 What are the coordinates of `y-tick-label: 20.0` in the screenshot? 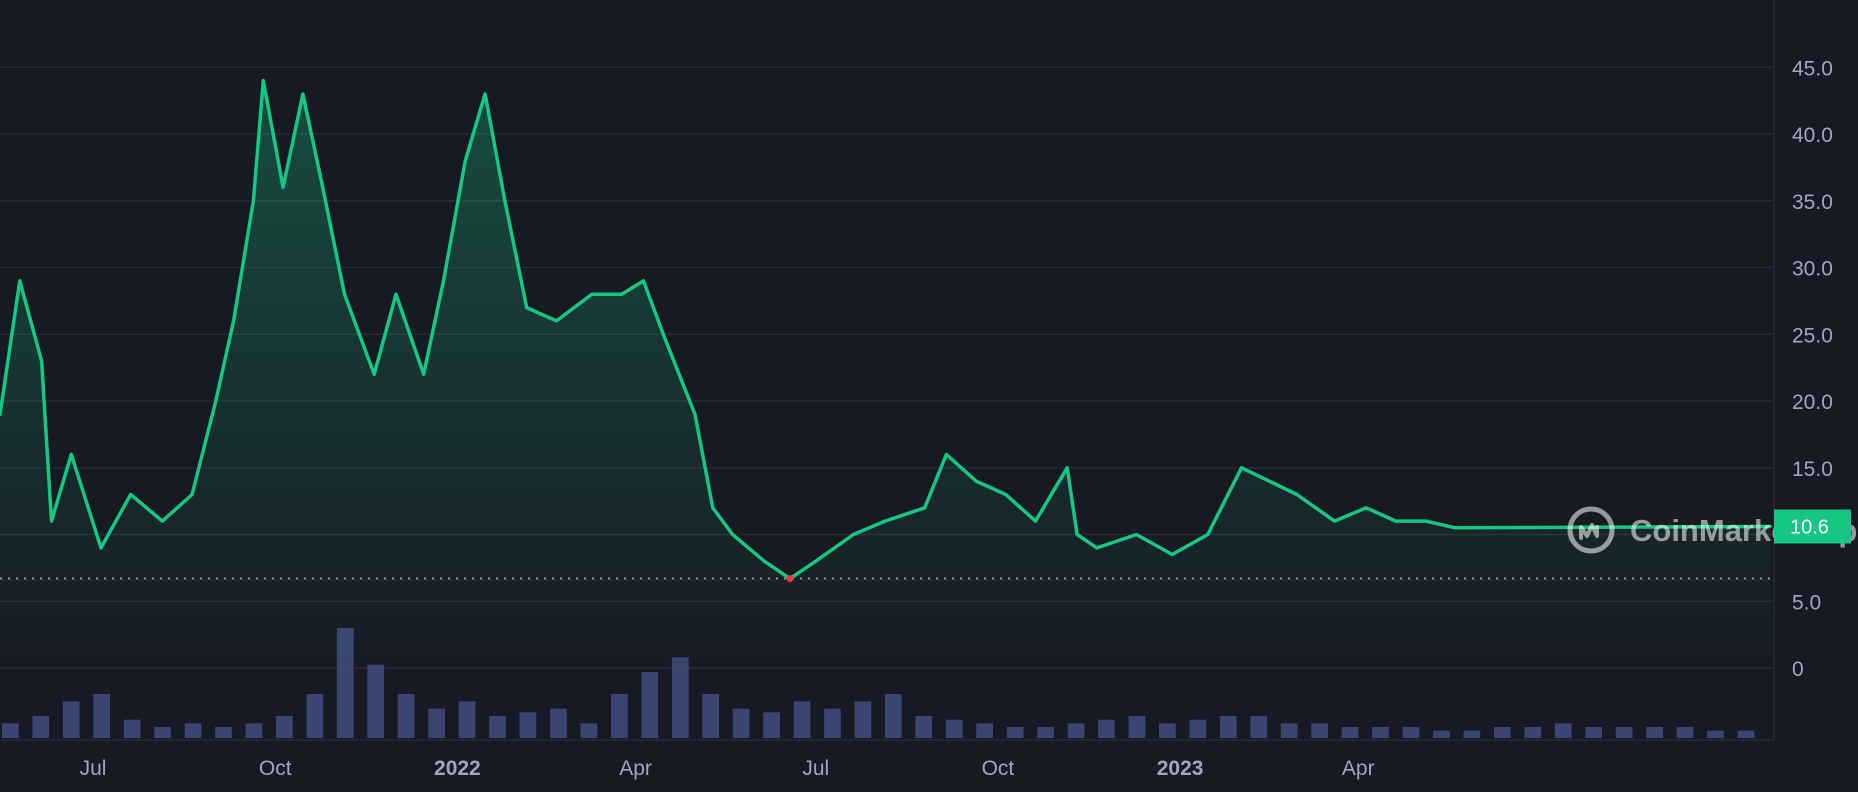 It's located at (1812, 402).